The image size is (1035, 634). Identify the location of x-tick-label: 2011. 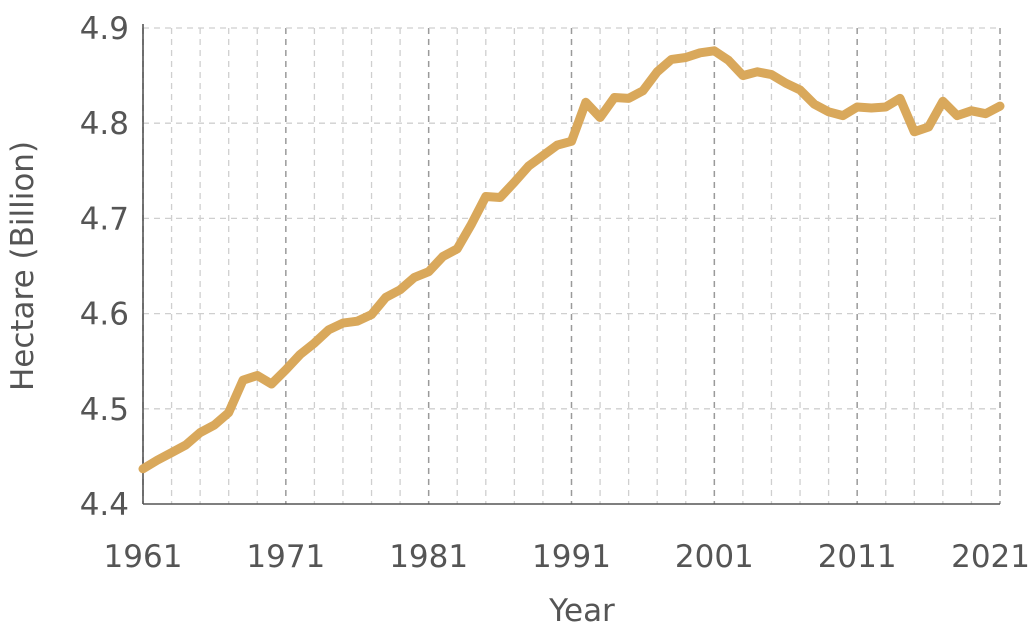
(857, 557).